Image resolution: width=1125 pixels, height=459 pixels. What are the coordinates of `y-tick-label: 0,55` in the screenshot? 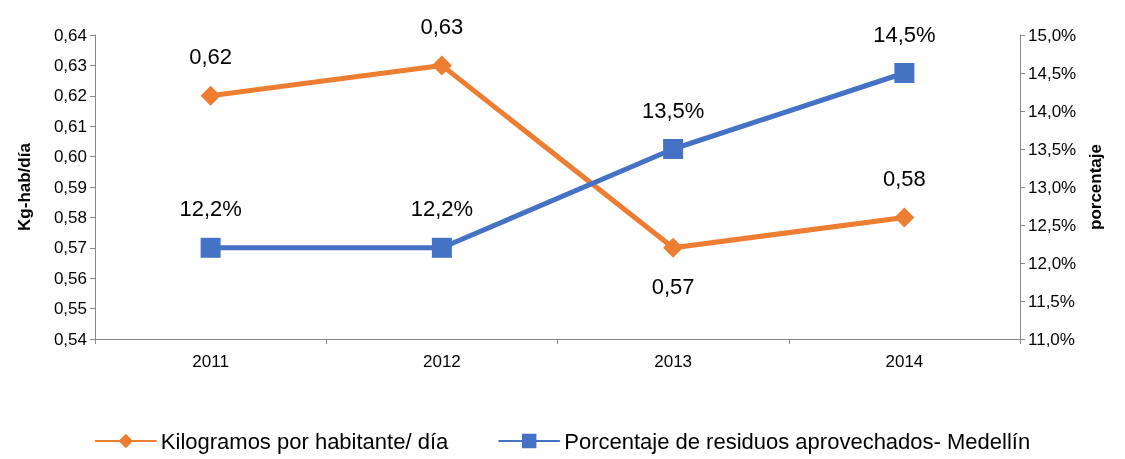 It's located at (70, 309).